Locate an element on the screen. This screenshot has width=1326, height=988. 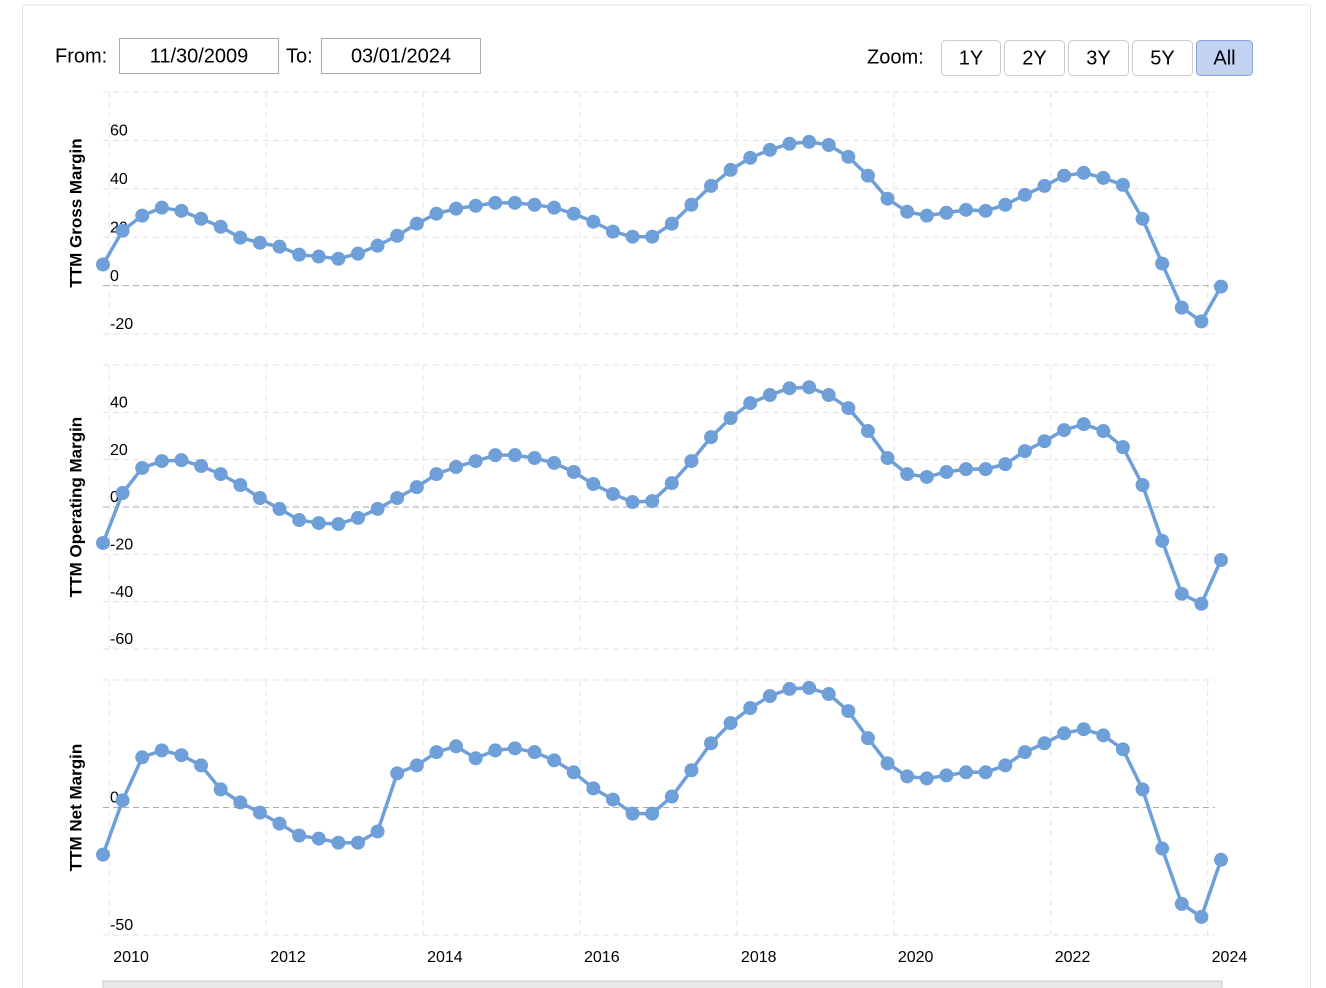
x-tick-label: 2014 is located at coordinates (445, 957).